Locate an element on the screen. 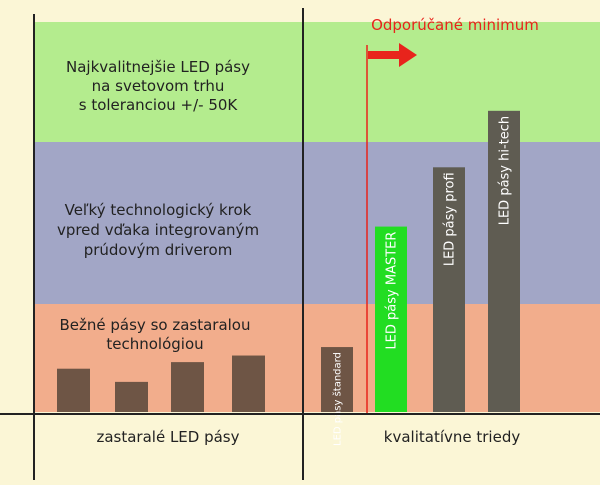 The image size is (600, 485). band-label: s toleranciou +/- 50K is located at coordinates (159, 105).